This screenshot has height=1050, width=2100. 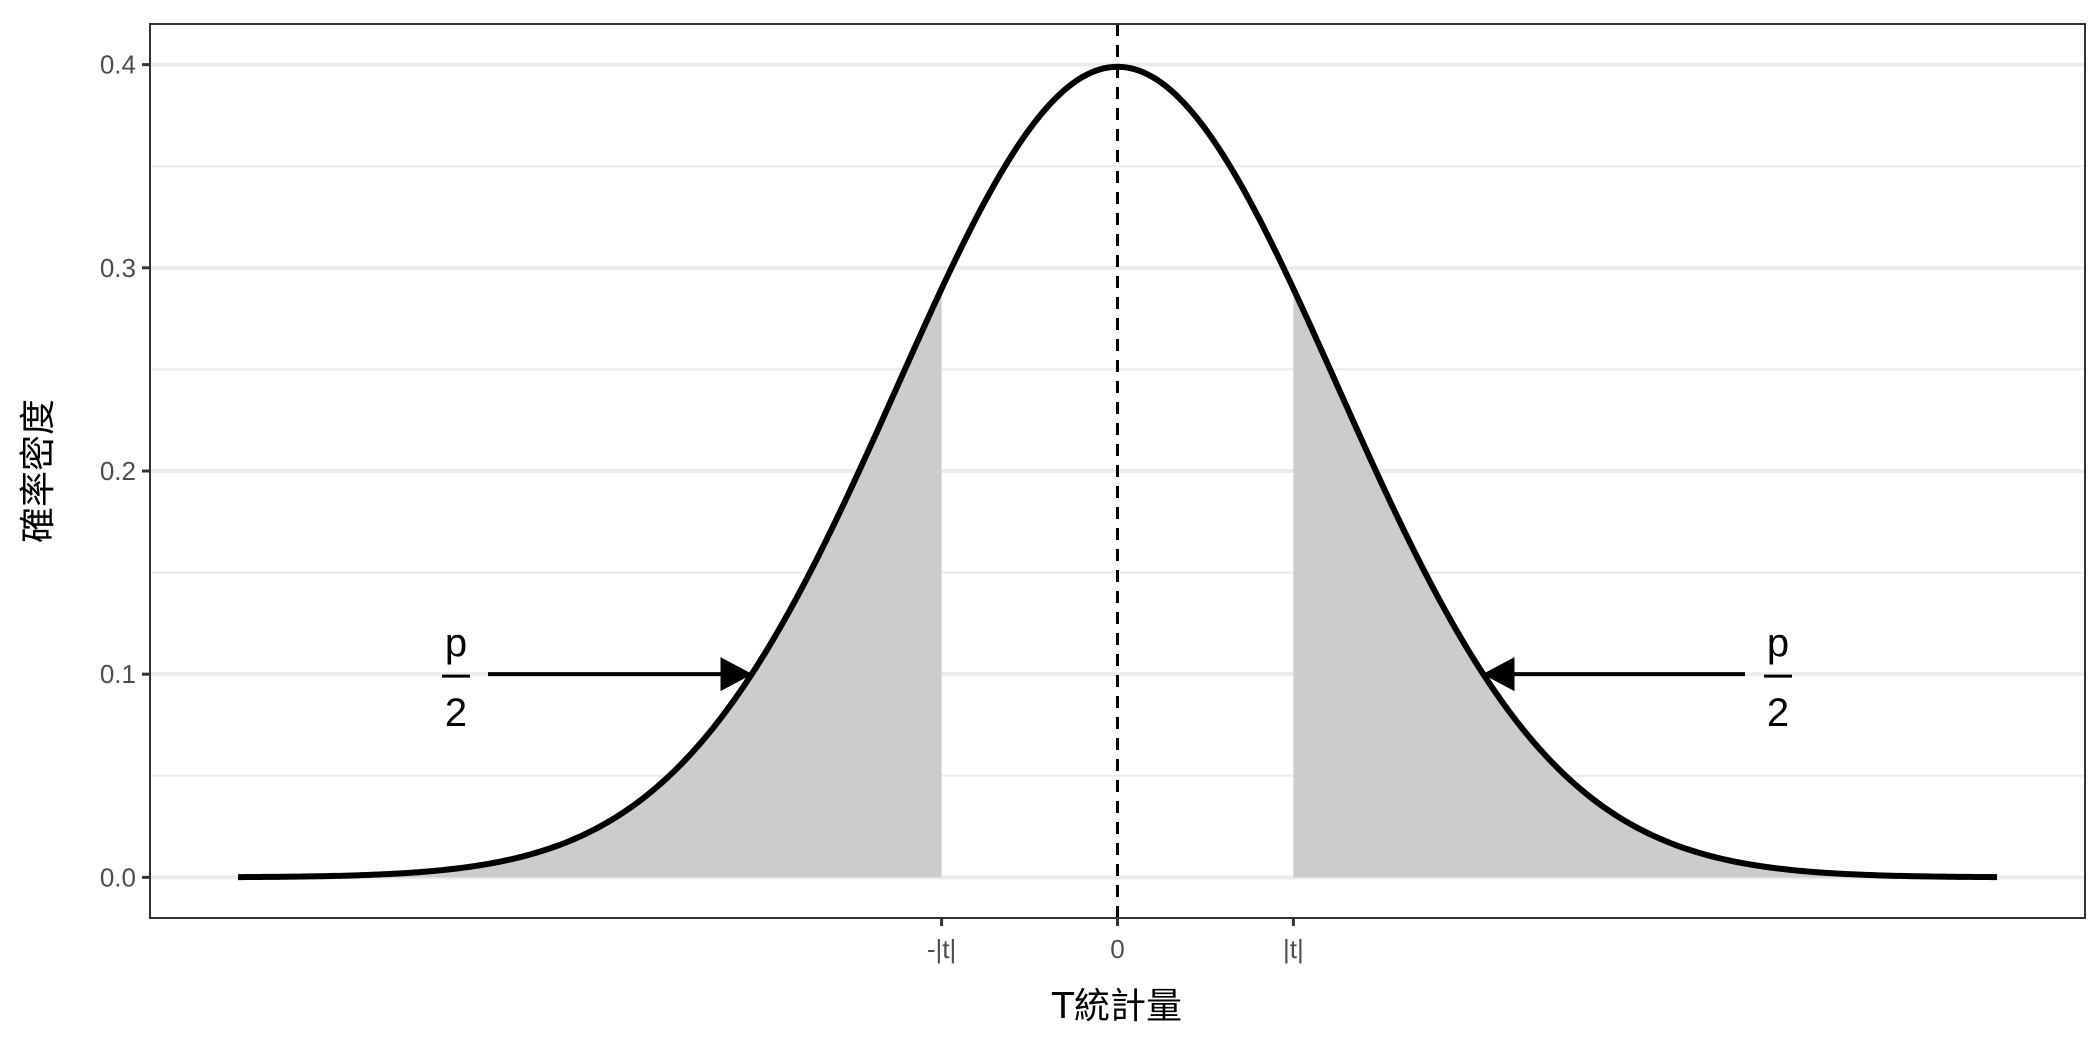 I want to click on annotation-right: p 2, so click(x=1637, y=678).